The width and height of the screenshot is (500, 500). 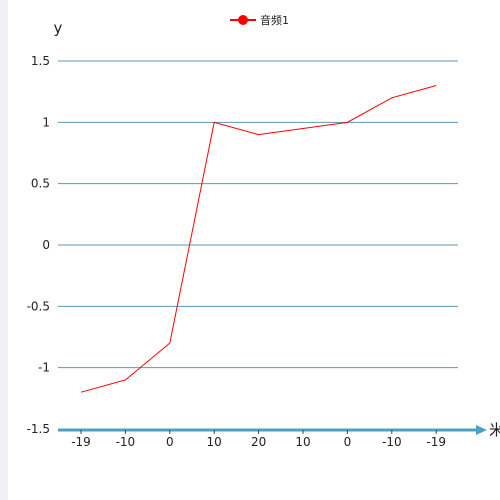 What do you see at coordinates (40, 184) in the screenshot?
I see `y-tick-label: 0.5` at bounding box center [40, 184].